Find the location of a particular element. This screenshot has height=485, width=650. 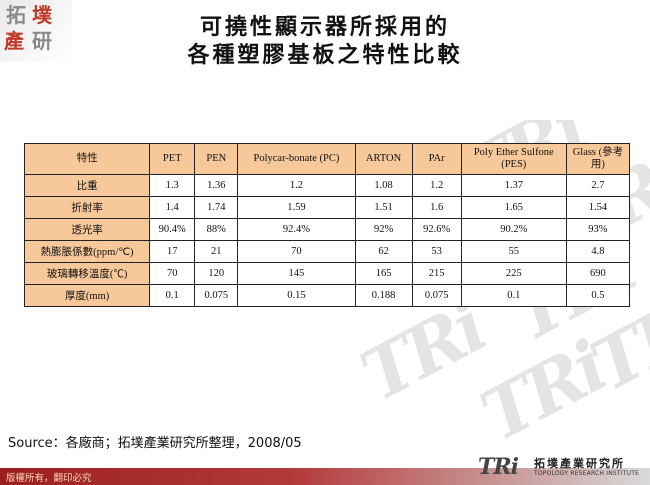

table-cell: 1.36 is located at coordinates (216, 185).